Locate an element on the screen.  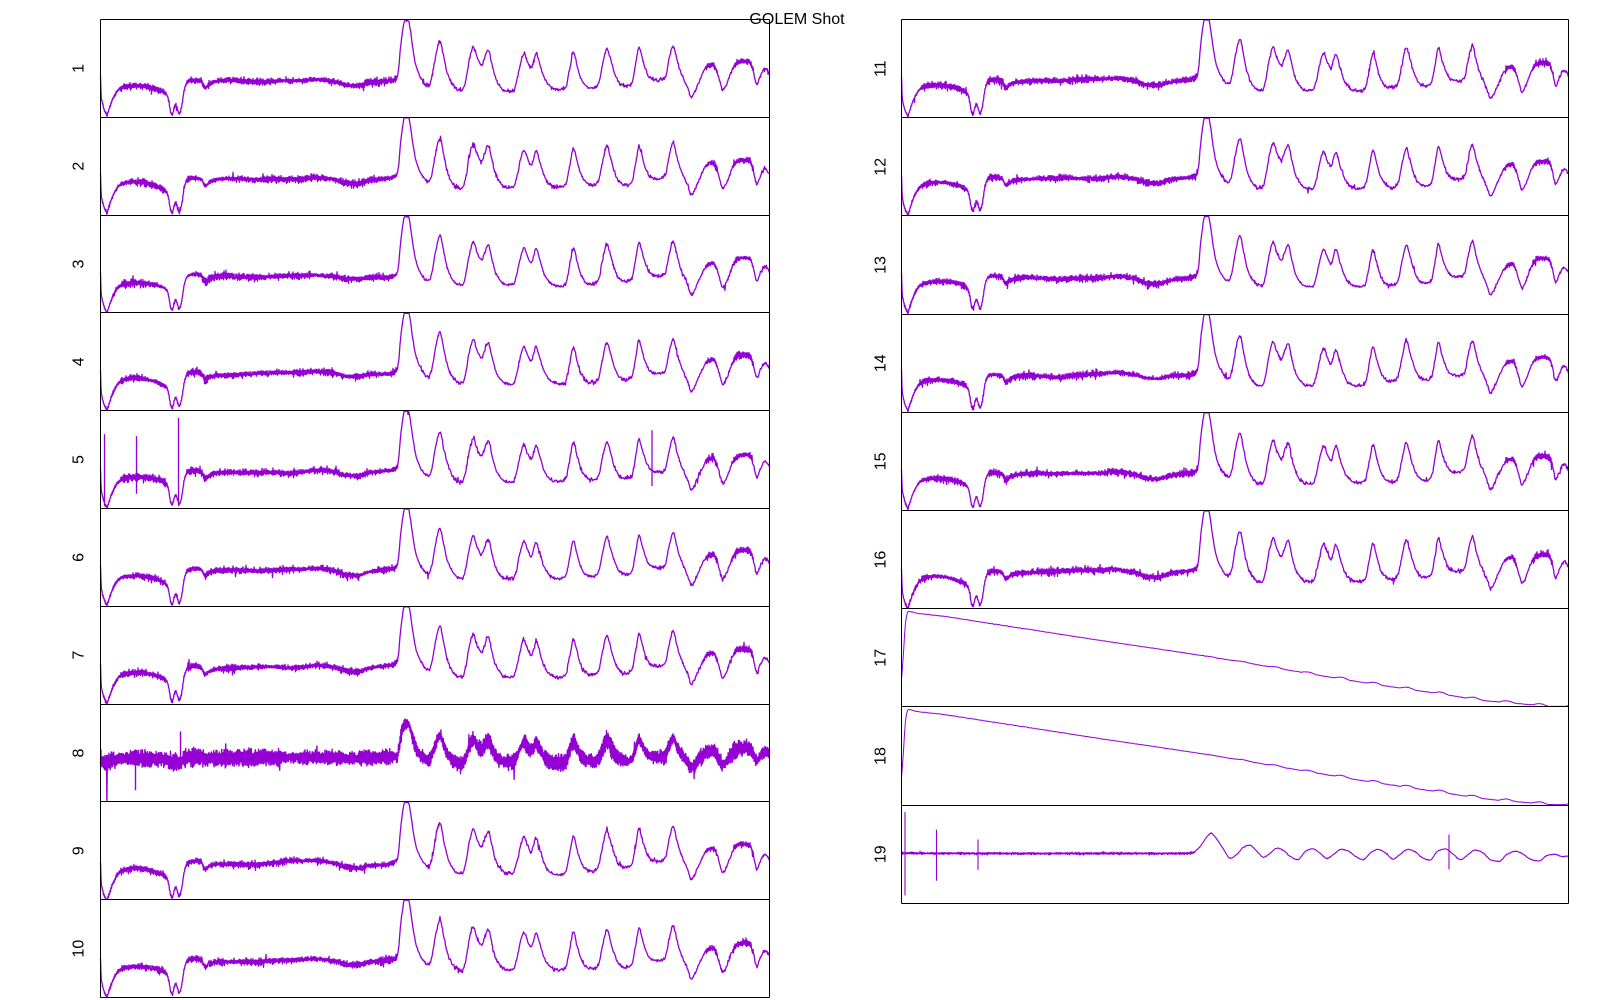
svg-text: 12 is located at coordinates (881, 167).